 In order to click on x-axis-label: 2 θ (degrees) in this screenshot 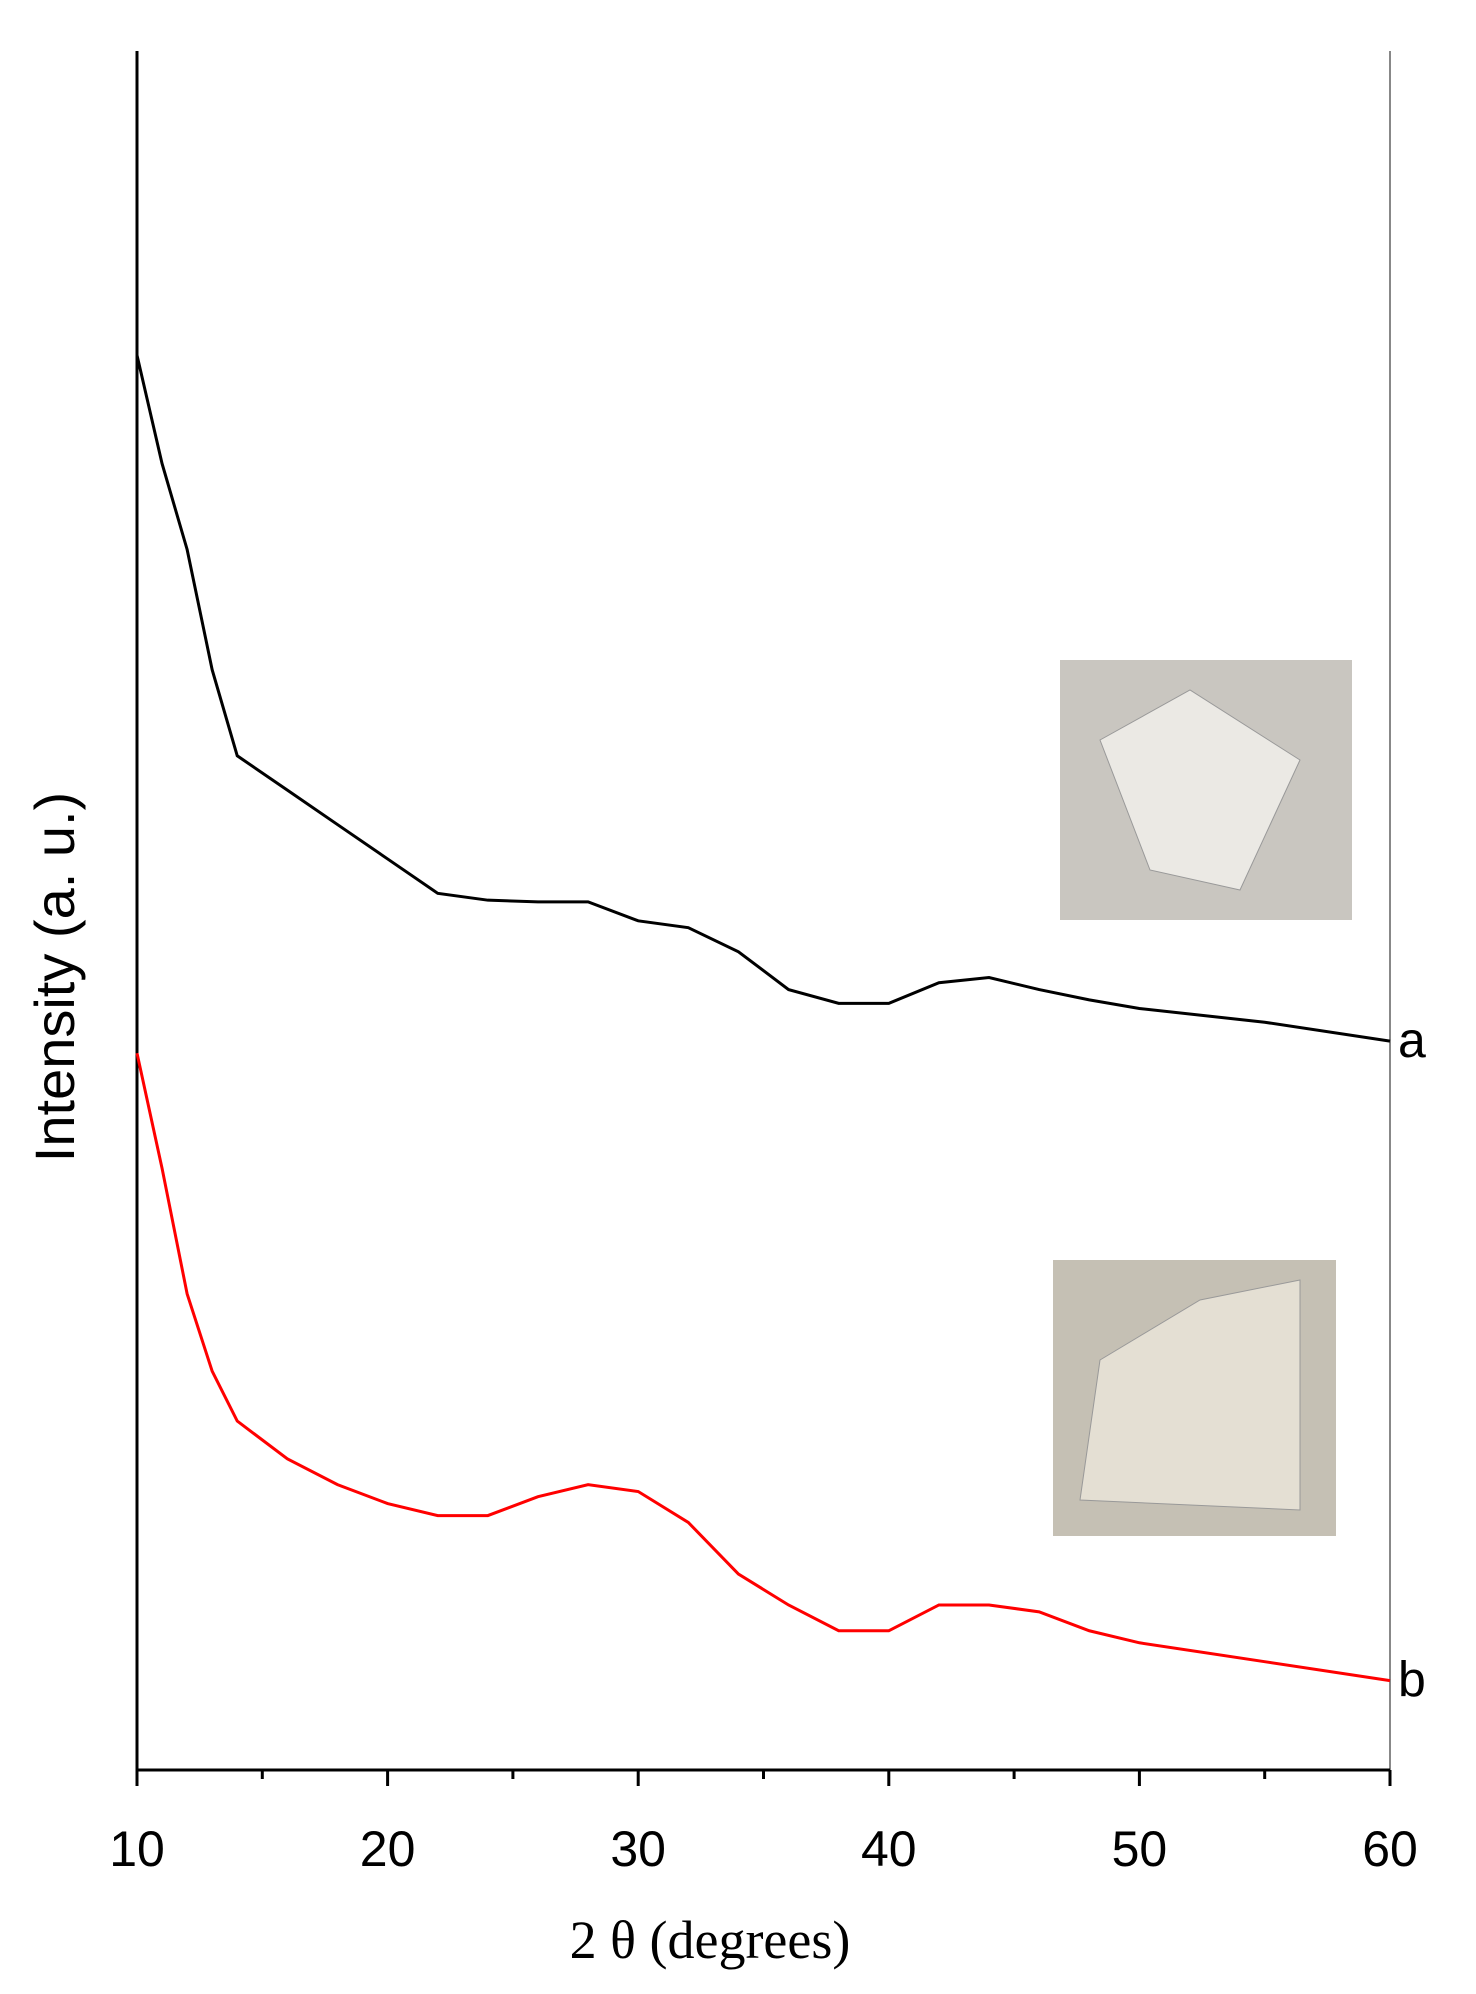, I will do `click(710, 1940)`.